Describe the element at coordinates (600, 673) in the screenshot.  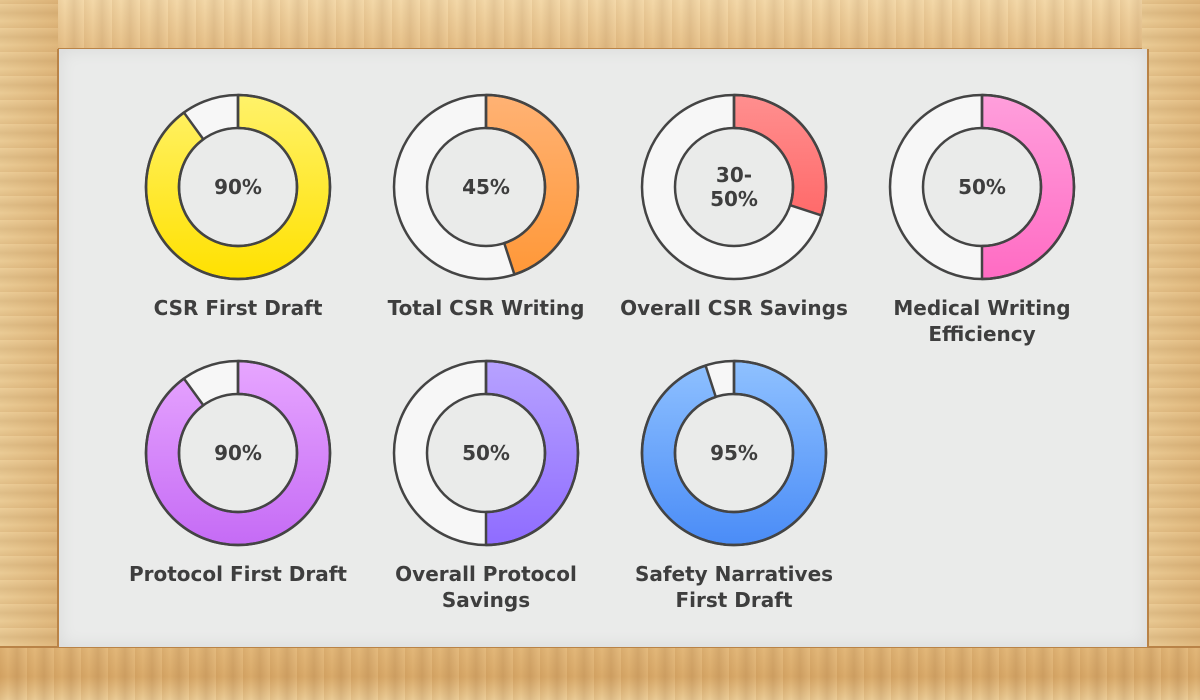
I see `frame-bottom-rail` at that location.